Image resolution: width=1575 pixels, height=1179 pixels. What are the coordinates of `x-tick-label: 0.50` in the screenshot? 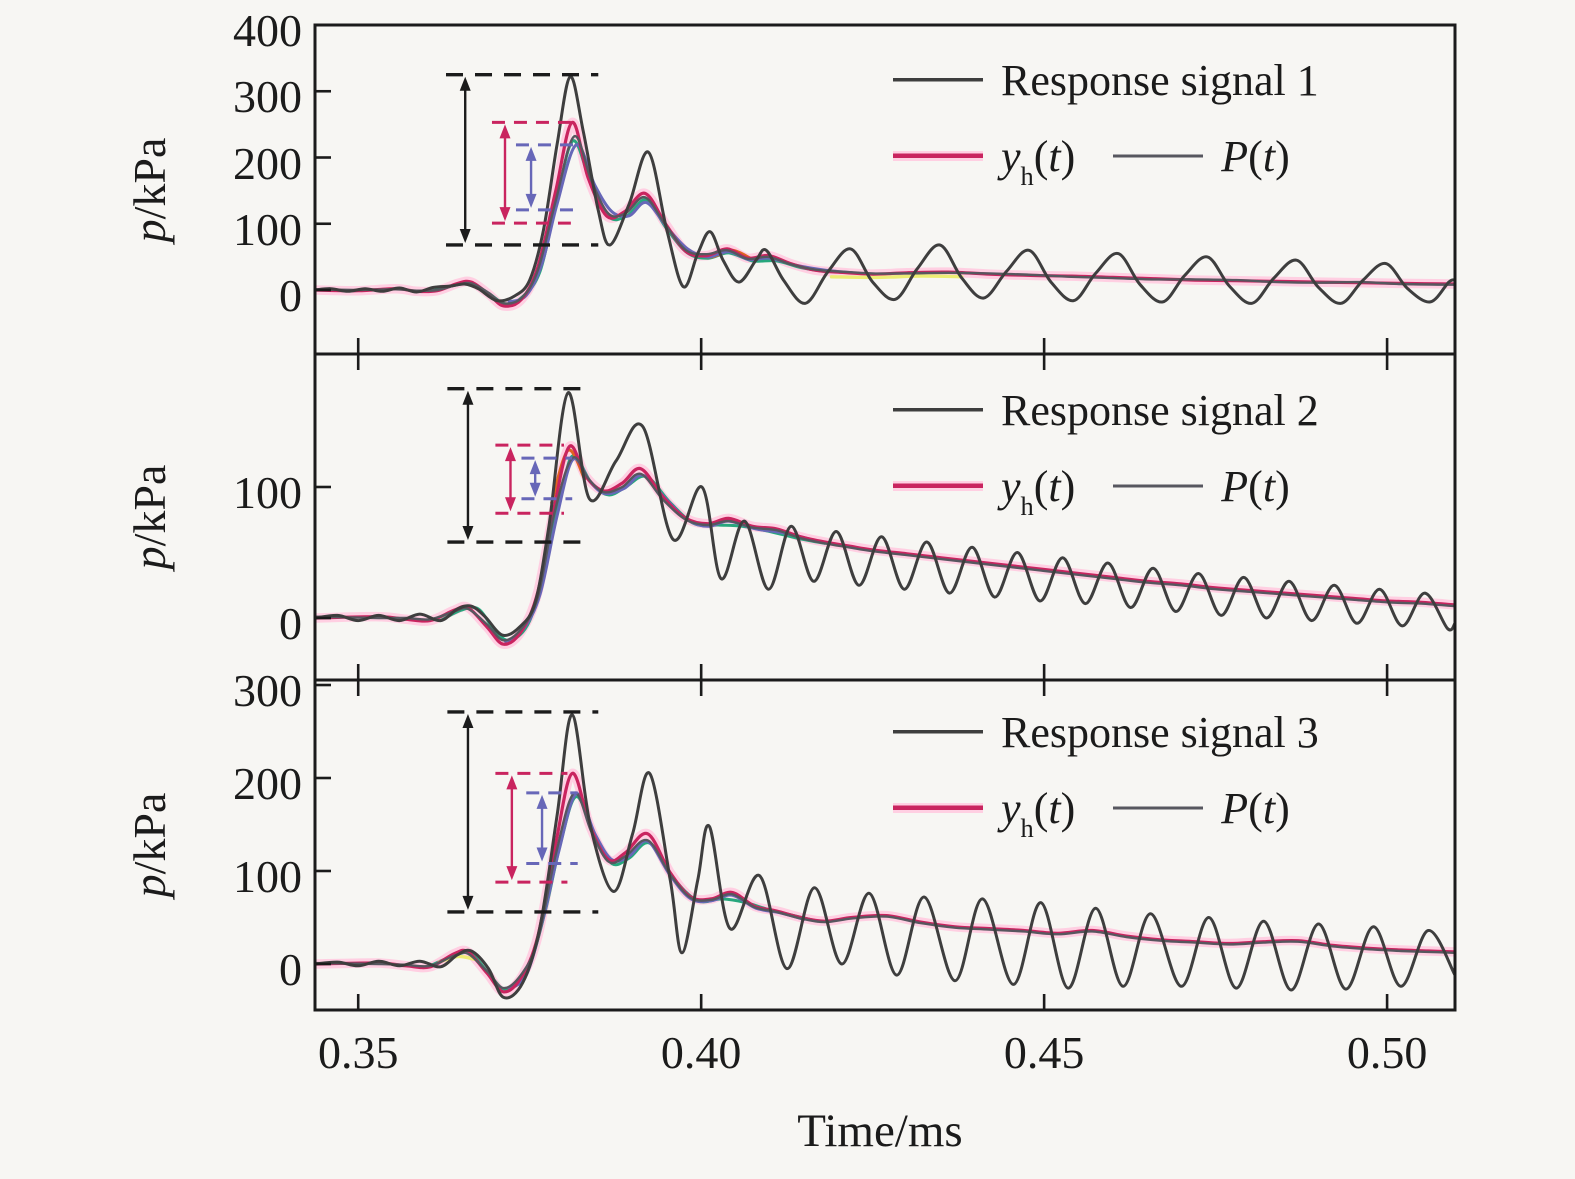 It's located at (1387, 1052).